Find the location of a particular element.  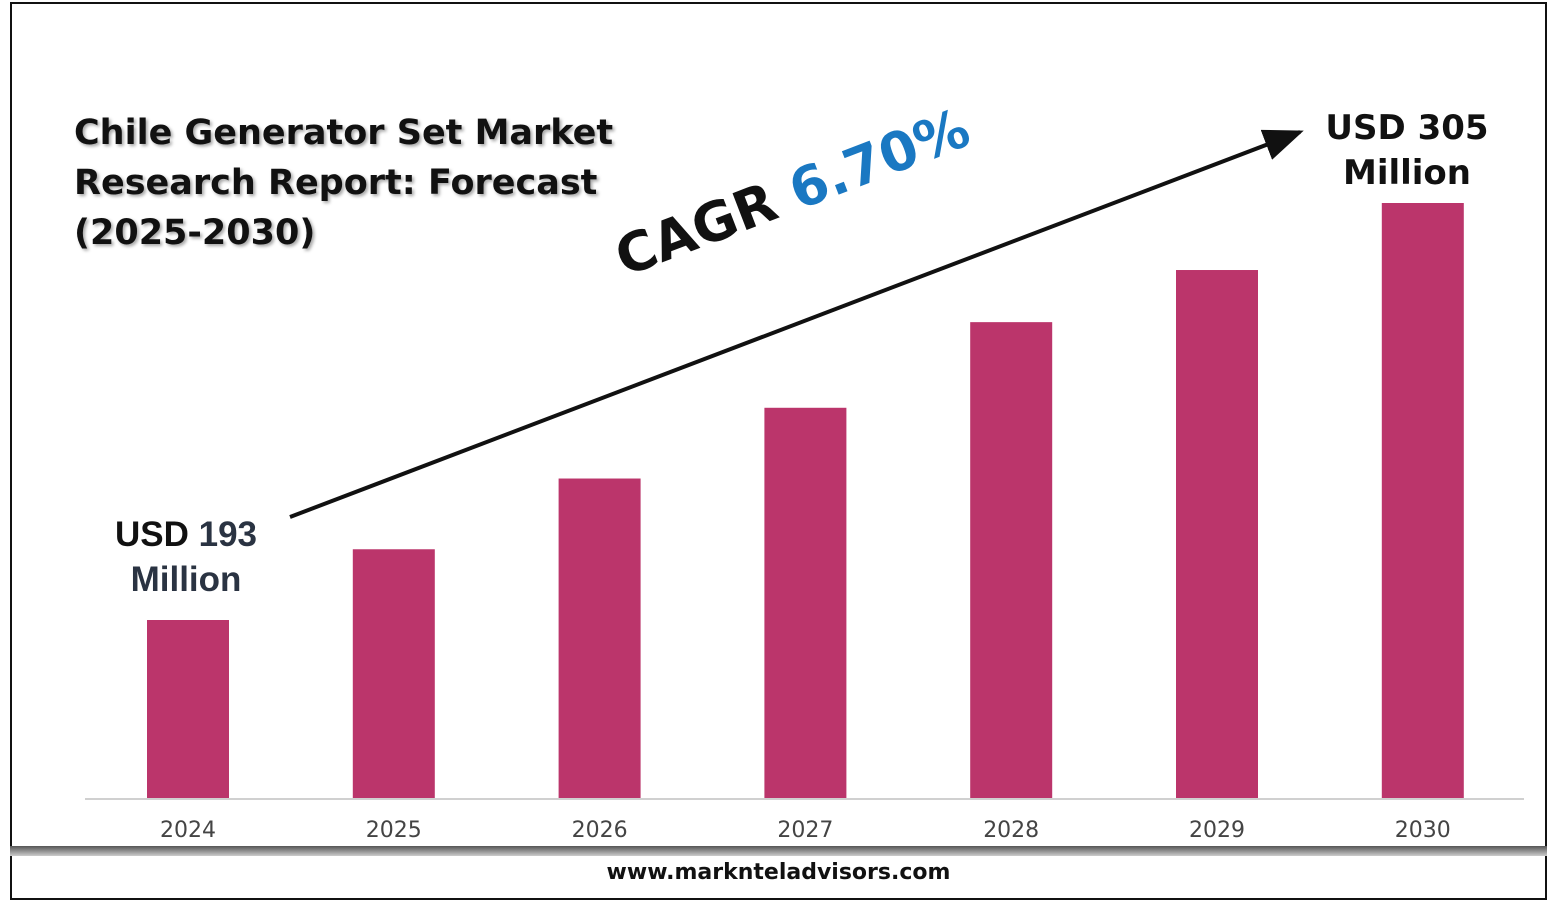

x-tick-2030: 2030 is located at coordinates (1423, 830).